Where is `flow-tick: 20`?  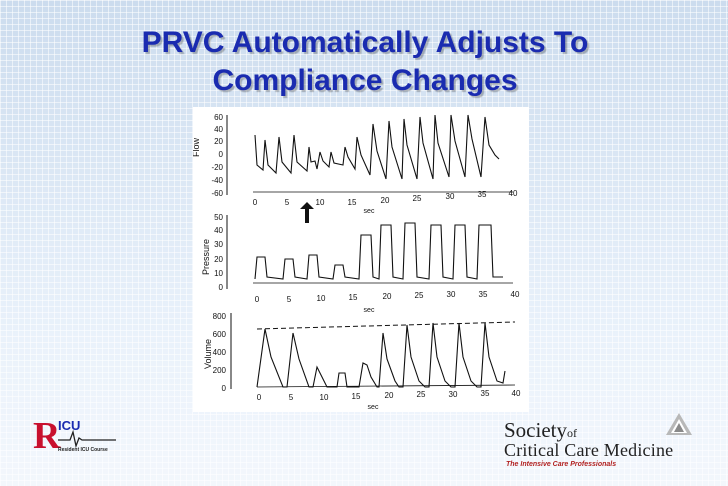 flow-tick: 20 is located at coordinates (218, 141).